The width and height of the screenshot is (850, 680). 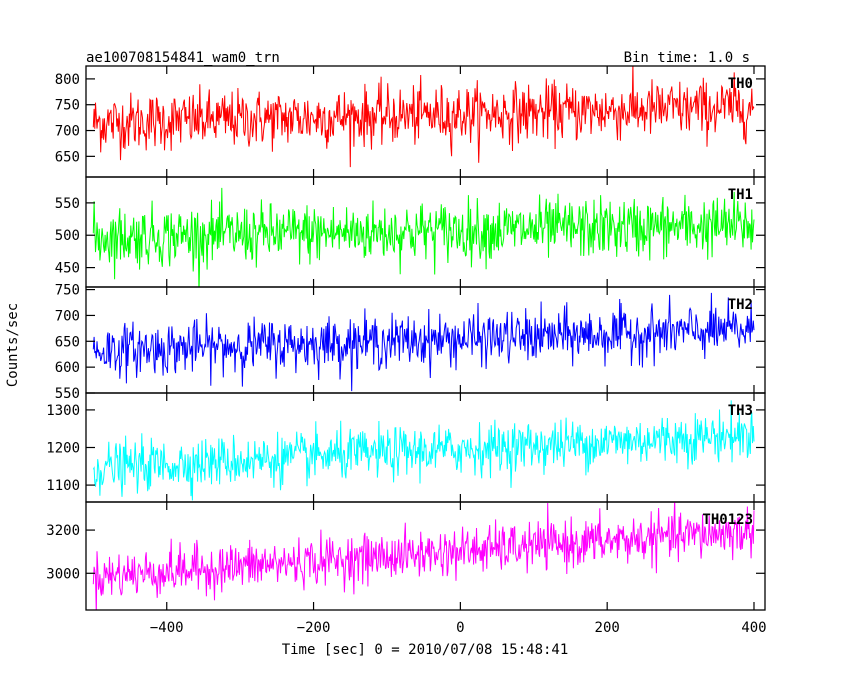 What do you see at coordinates (63, 411) in the screenshot?
I see `y-tick-label: 1300` at bounding box center [63, 411].